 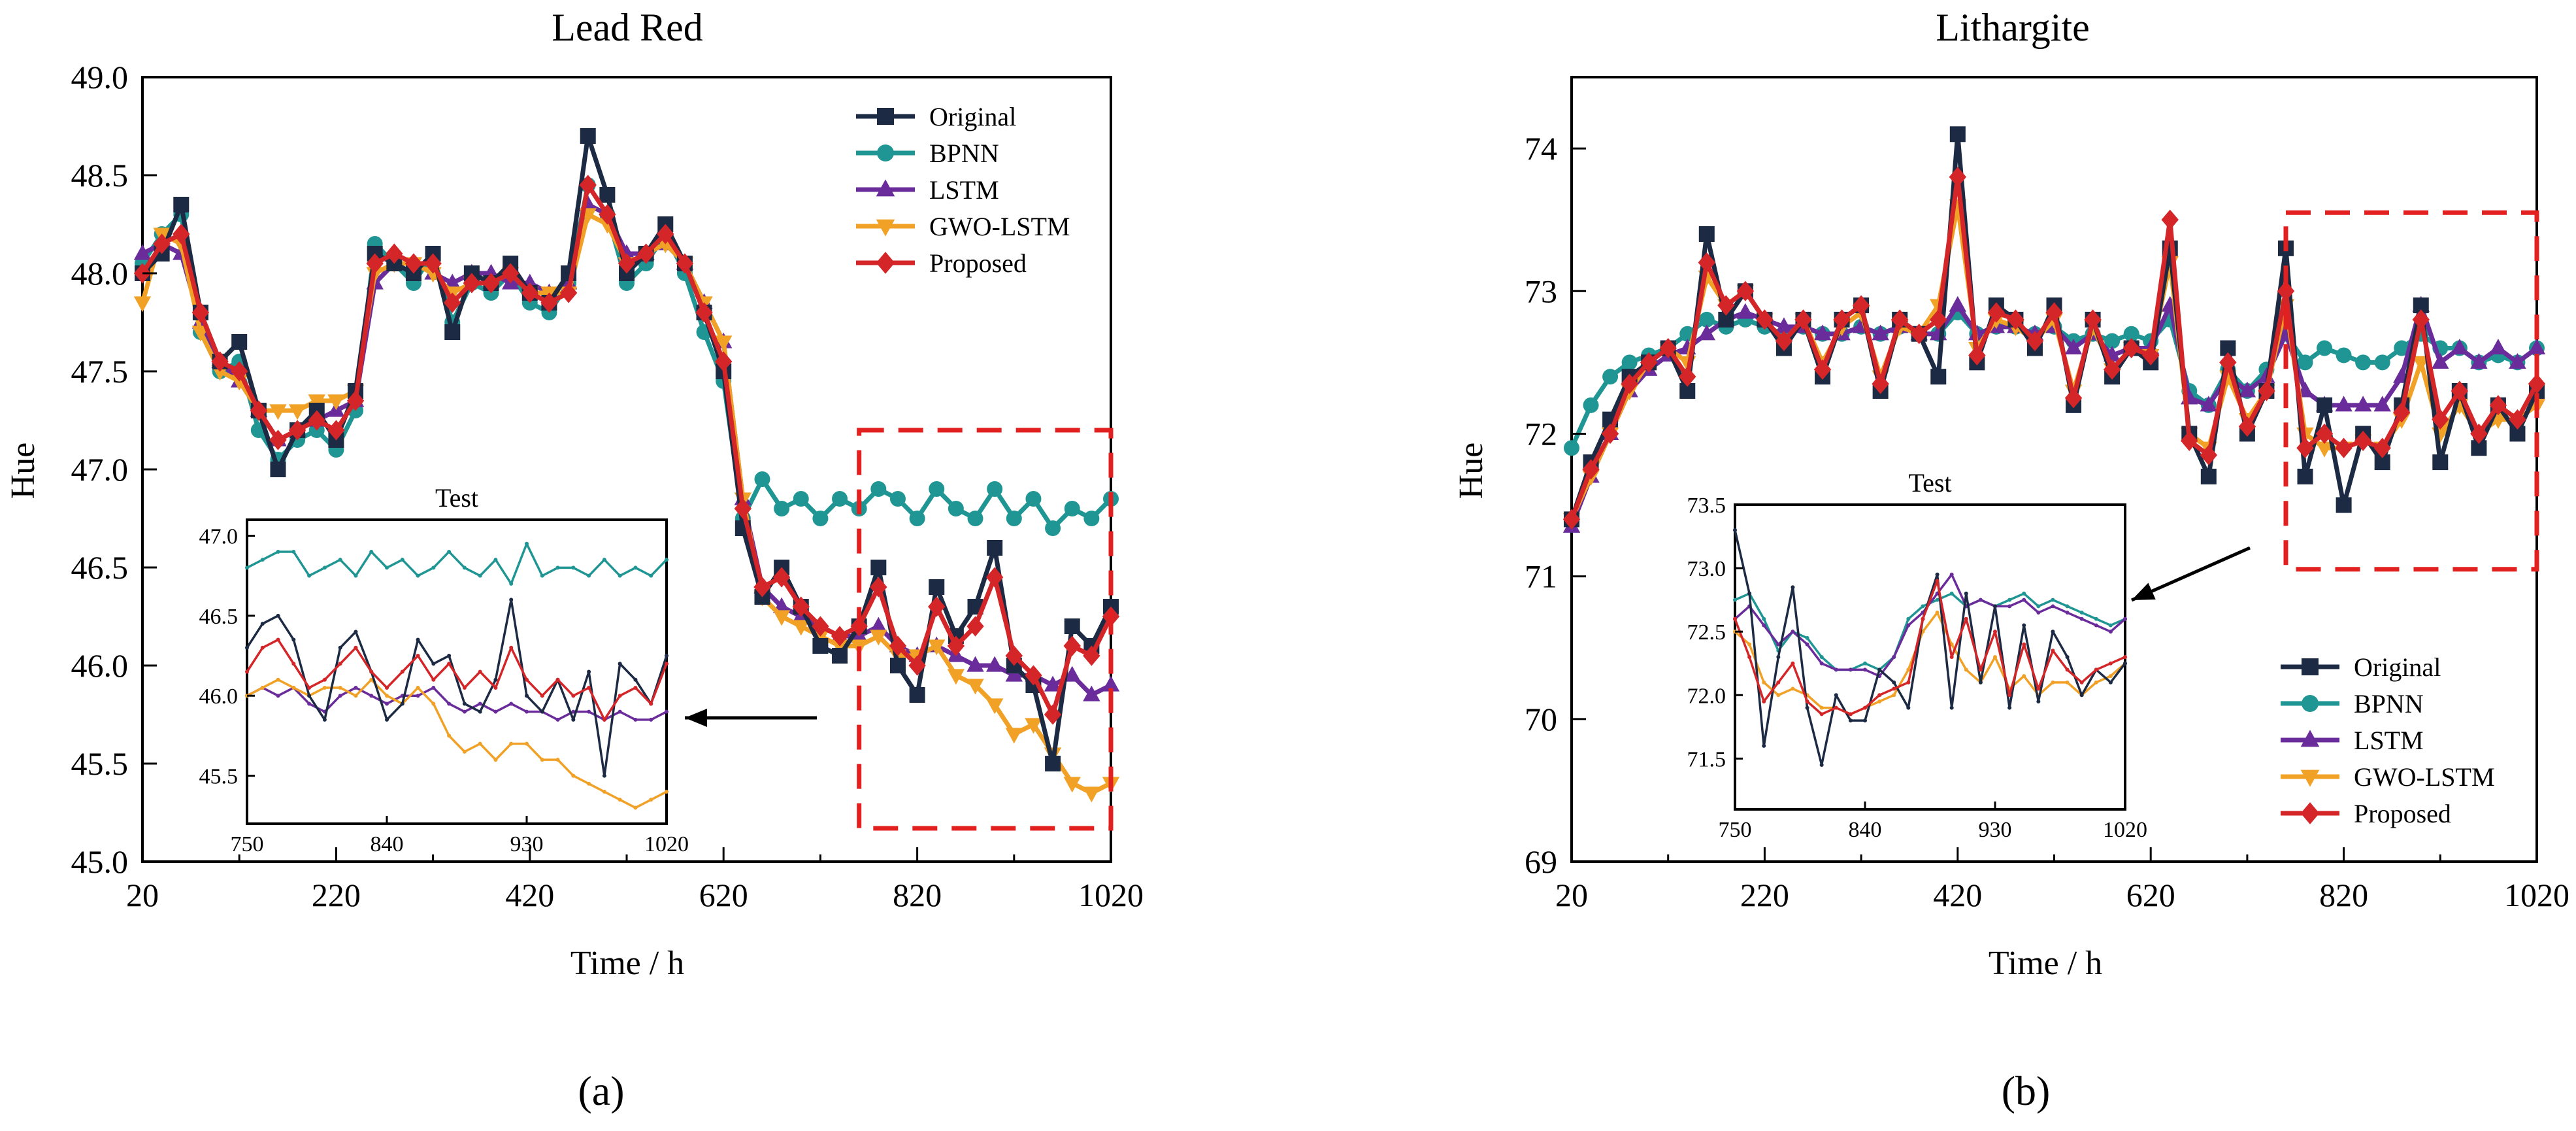 I want to click on y-tick-label: 45.0, so click(x=100, y=861).